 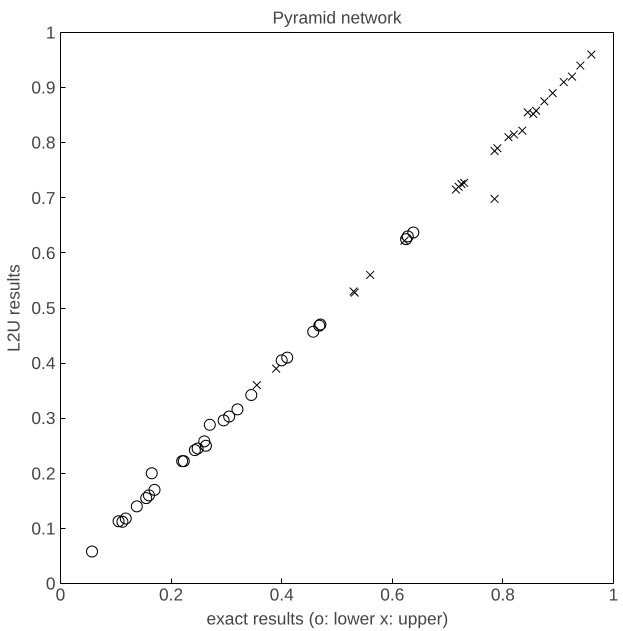 What do you see at coordinates (43, 88) in the screenshot?
I see `y-tick-label: 0.9` at bounding box center [43, 88].